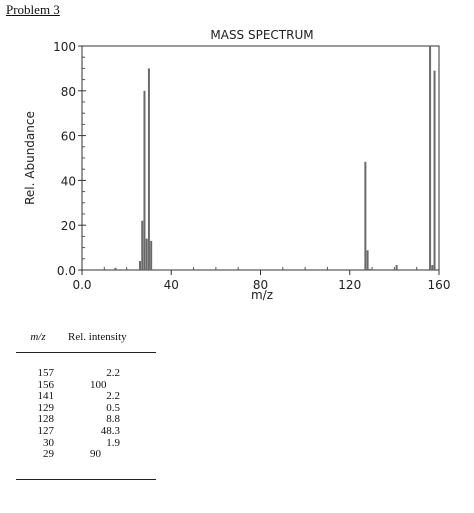  I want to click on header-mz: m/z, so click(38, 337).